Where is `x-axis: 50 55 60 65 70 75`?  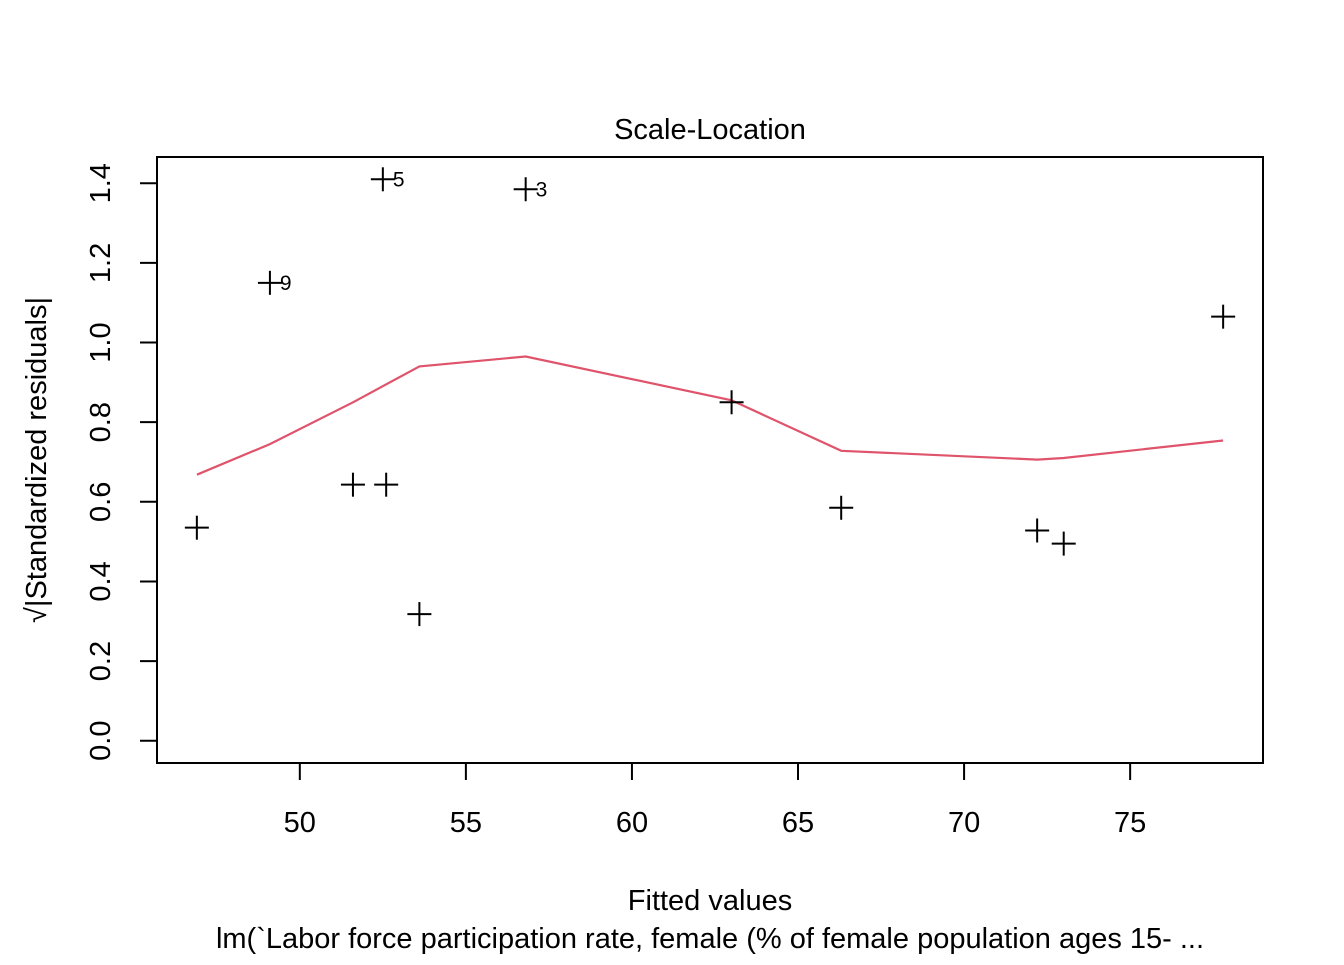
x-axis: 50 55 60 65 70 75 is located at coordinates (715, 800).